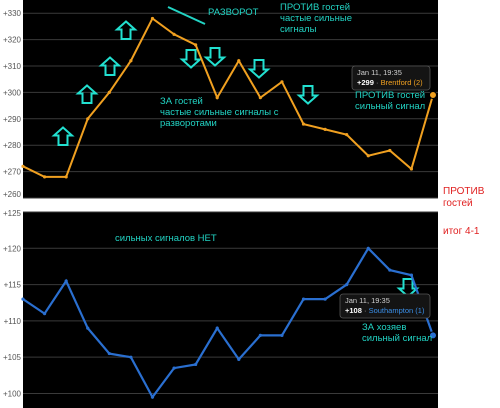  Describe the element at coordinates (461, 231) in the screenshot. I see `side-note-result: итог 4-1` at that location.